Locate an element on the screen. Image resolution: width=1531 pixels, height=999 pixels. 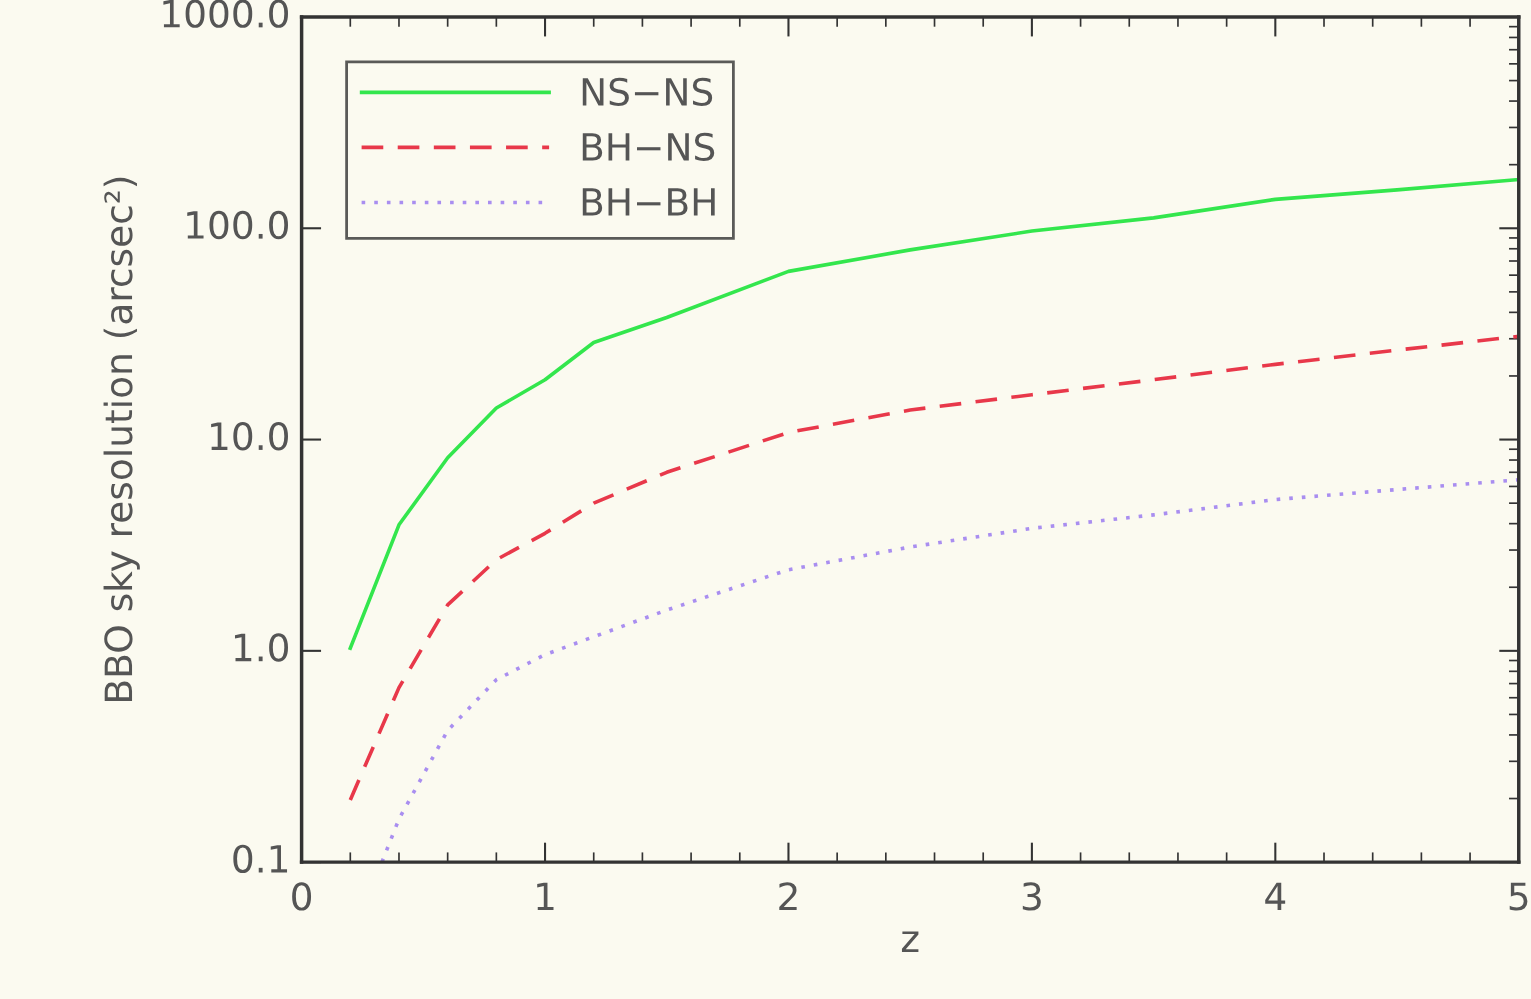
x-tick-label: 4 is located at coordinates (1275, 896).